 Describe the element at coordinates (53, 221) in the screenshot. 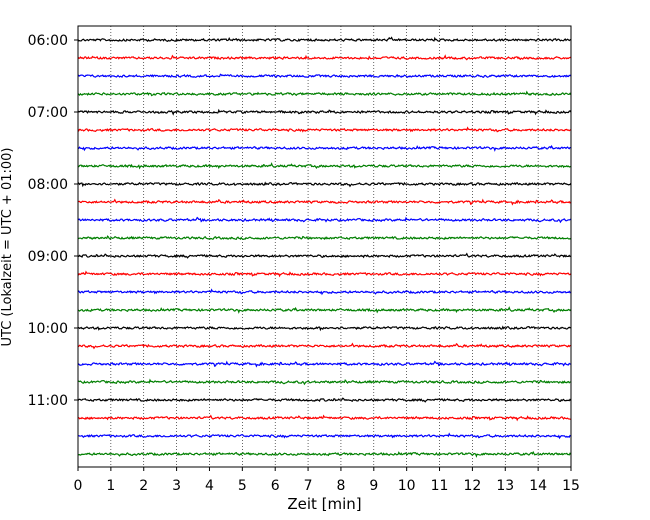

I see `y-axis: 06:00 07:00 08:00 09:00 10:00 11:00` at that location.